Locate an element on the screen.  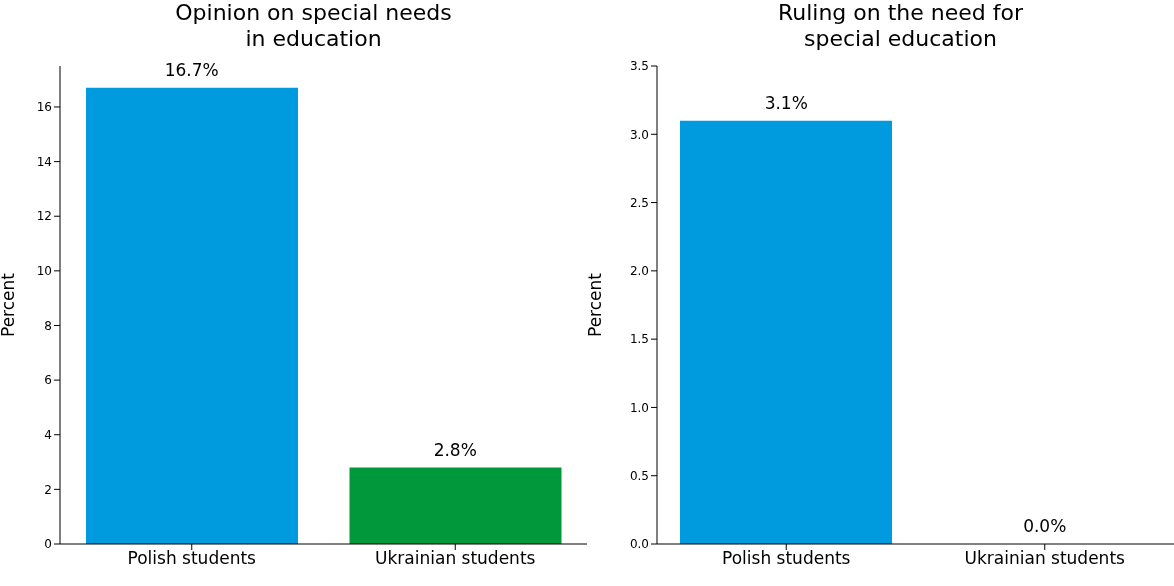
chart-title: Ruling on the need for special education is located at coordinates (900, 26).